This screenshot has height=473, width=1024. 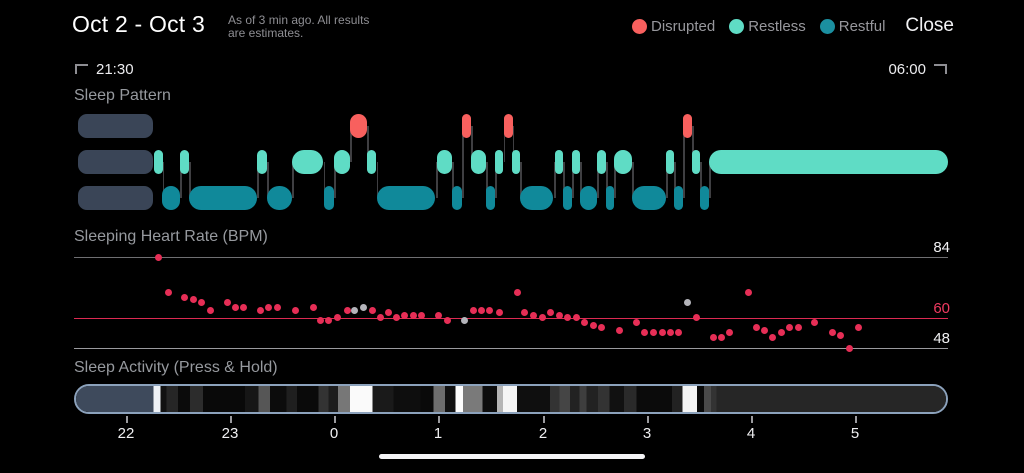 What do you see at coordinates (852, 26) in the screenshot?
I see `legend-item-restful: Restful` at bounding box center [852, 26].